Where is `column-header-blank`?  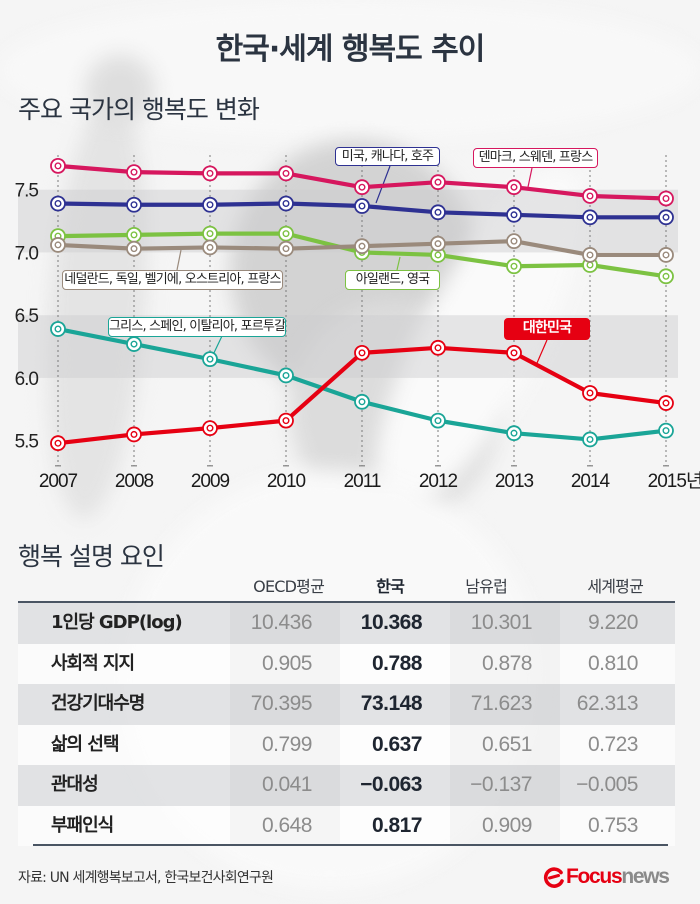
column-header-blank is located at coordinates (124, 586).